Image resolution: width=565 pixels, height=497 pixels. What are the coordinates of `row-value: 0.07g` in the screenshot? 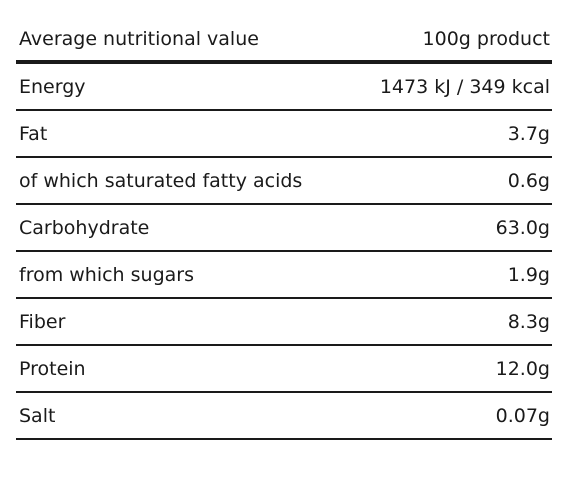 It's located at (522, 415).